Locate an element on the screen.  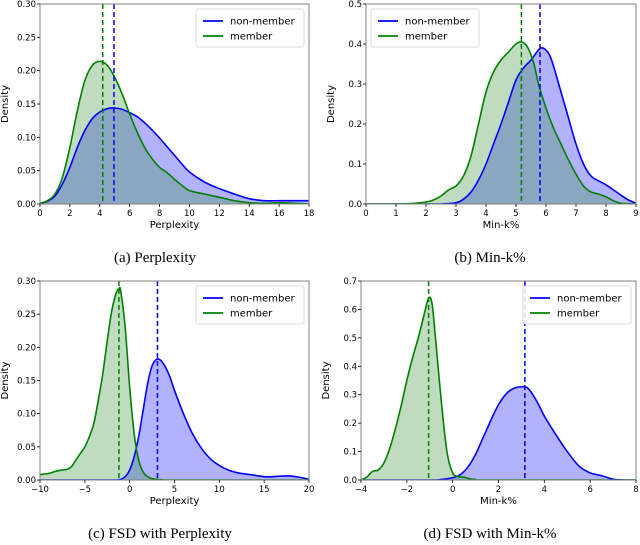
x-tick-label: 12 is located at coordinates (219, 214).